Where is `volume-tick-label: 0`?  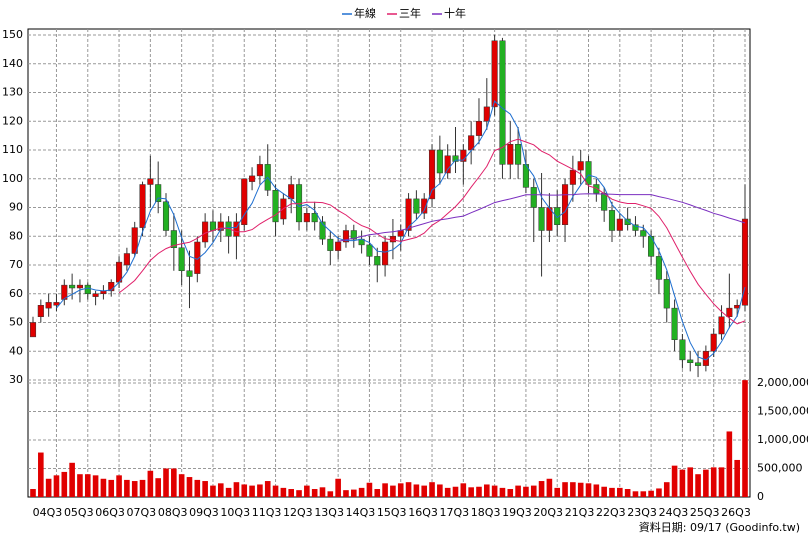 volume-tick-label: 0 is located at coordinates (760, 496).